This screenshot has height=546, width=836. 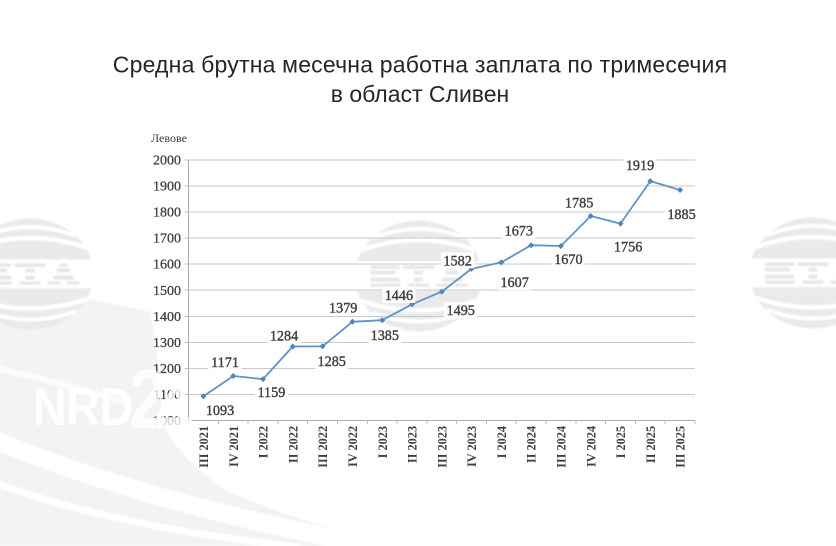 What do you see at coordinates (169, 138) in the screenshot?
I see `svg-text: Левове` at bounding box center [169, 138].